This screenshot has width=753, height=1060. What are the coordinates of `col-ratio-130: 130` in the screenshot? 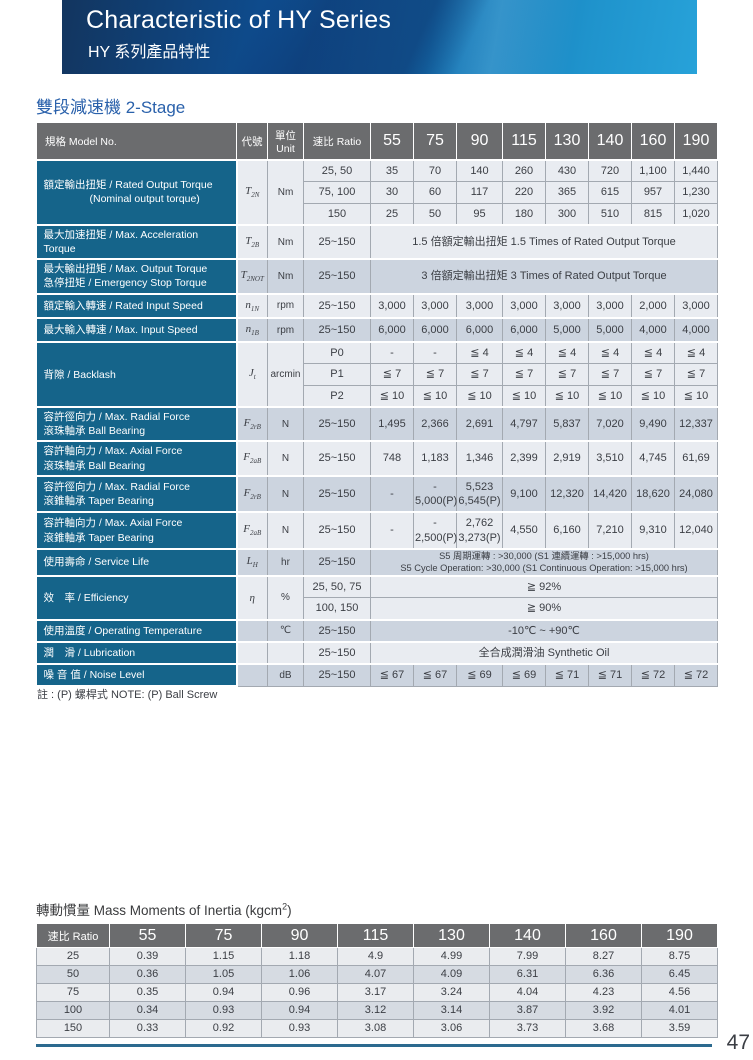 It's located at (567, 141).